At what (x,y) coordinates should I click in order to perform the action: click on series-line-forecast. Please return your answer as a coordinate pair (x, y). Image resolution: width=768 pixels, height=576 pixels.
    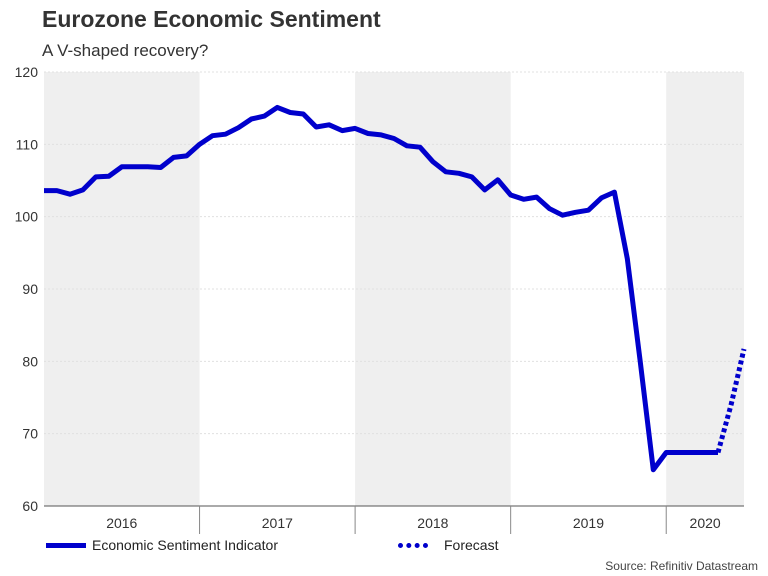
    Looking at the image, I should click on (731, 401).